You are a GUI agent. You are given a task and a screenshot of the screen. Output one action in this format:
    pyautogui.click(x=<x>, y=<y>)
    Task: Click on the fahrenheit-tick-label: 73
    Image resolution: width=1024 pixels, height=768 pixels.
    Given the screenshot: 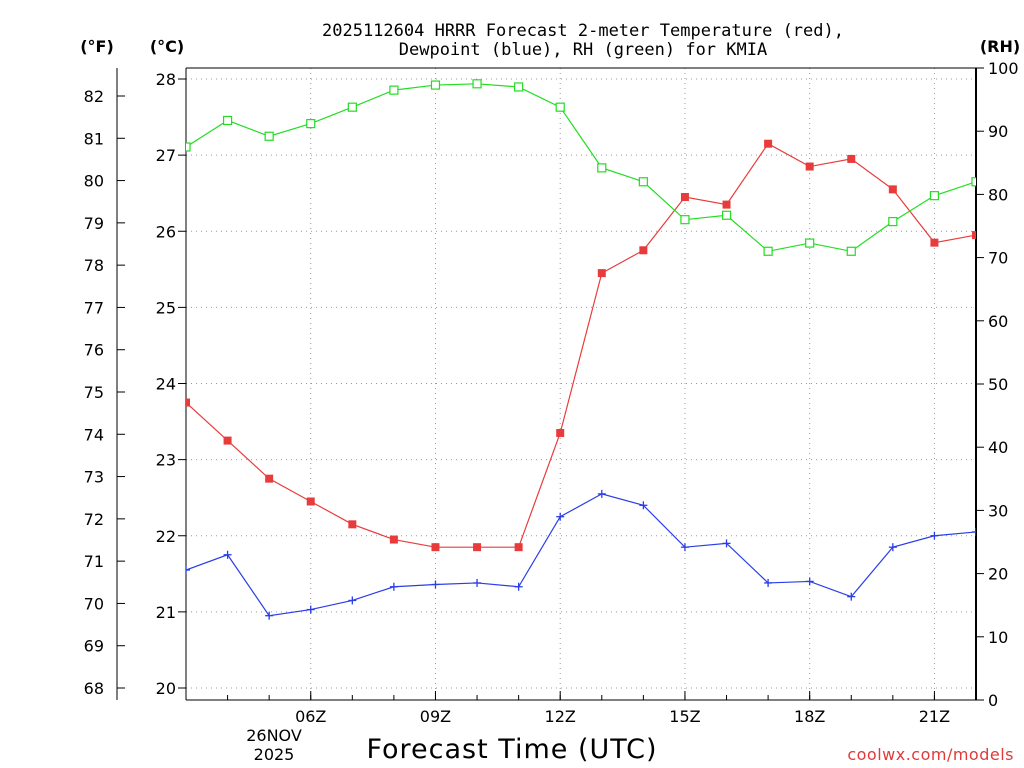 What is the action you would take?
    pyautogui.click(x=94, y=477)
    